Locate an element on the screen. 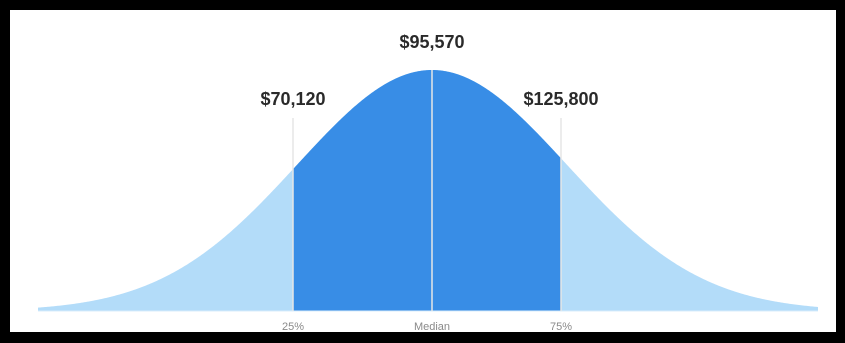 This screenshot has height=343, width=845. p25-value-label: $70,120 is located at coordinates (292, 99).